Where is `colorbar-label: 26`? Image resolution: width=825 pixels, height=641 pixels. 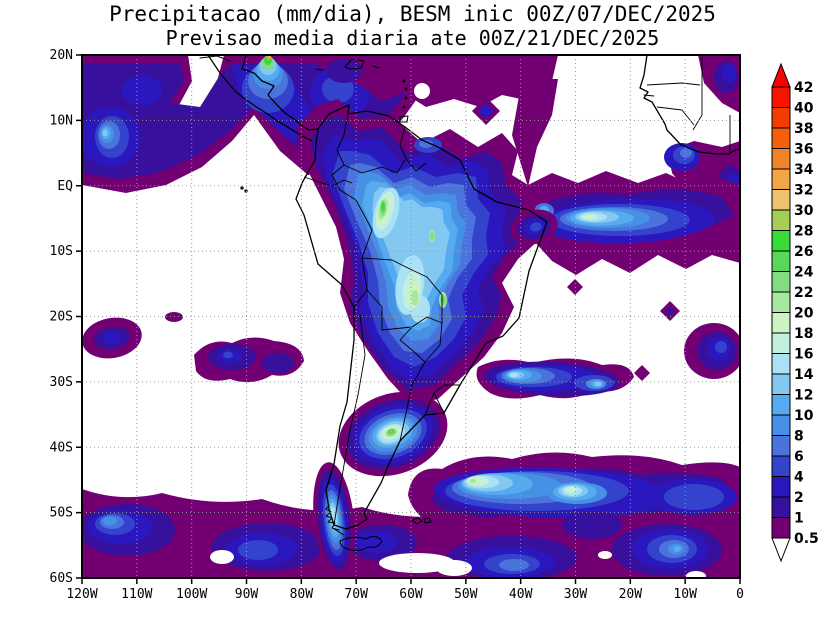
colorbar-label: 26 is located at coordinates (803, 252).